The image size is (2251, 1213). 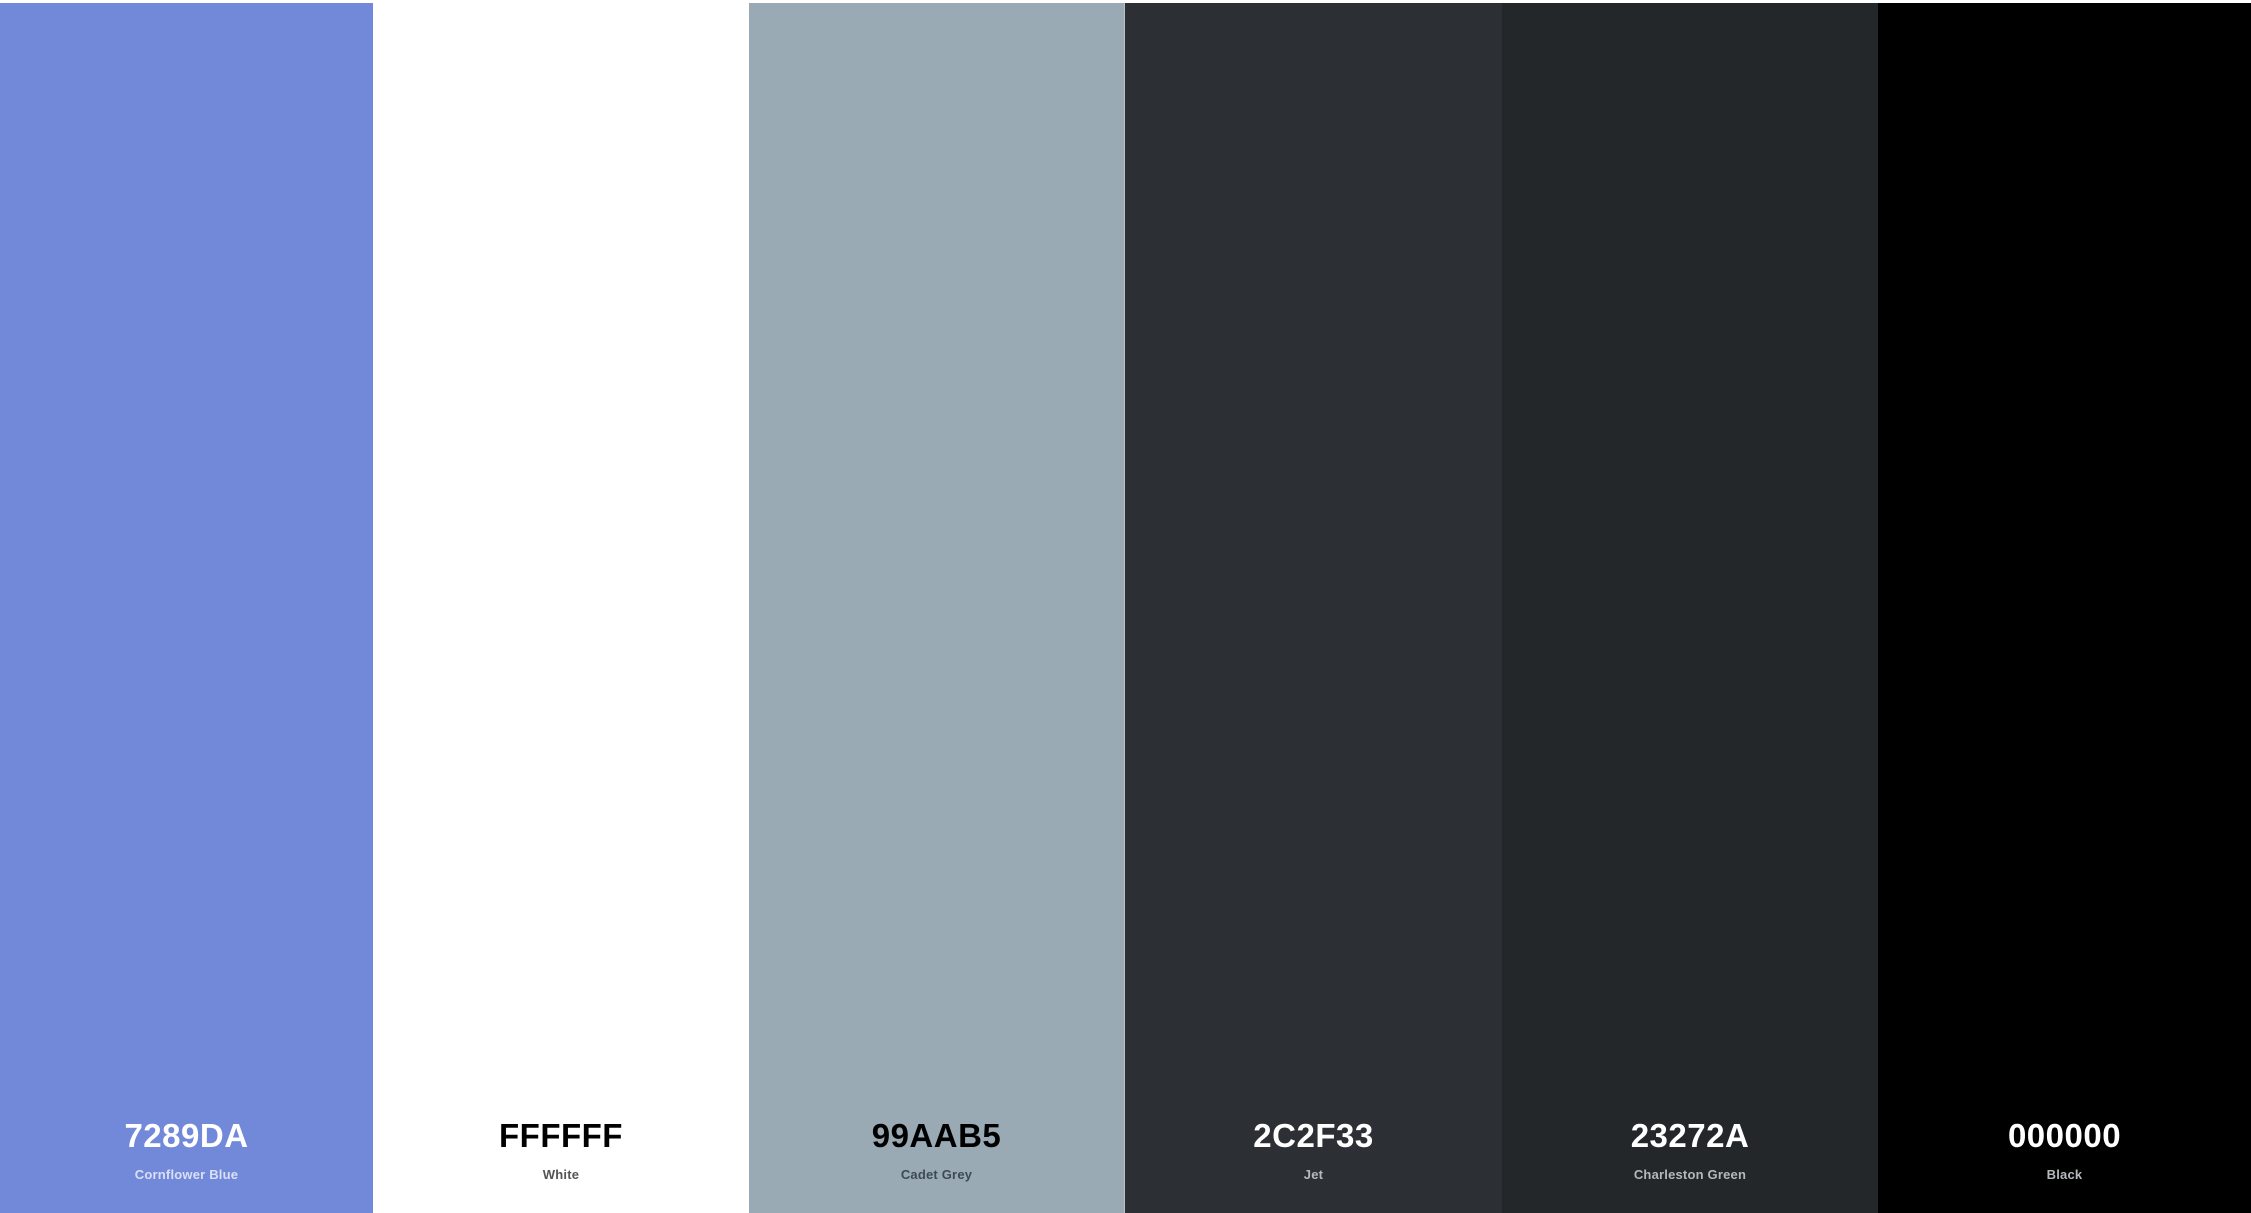 I want to click on swatch-info: 99AAB5 Cadet Grey, so click(x=936, y=1150).